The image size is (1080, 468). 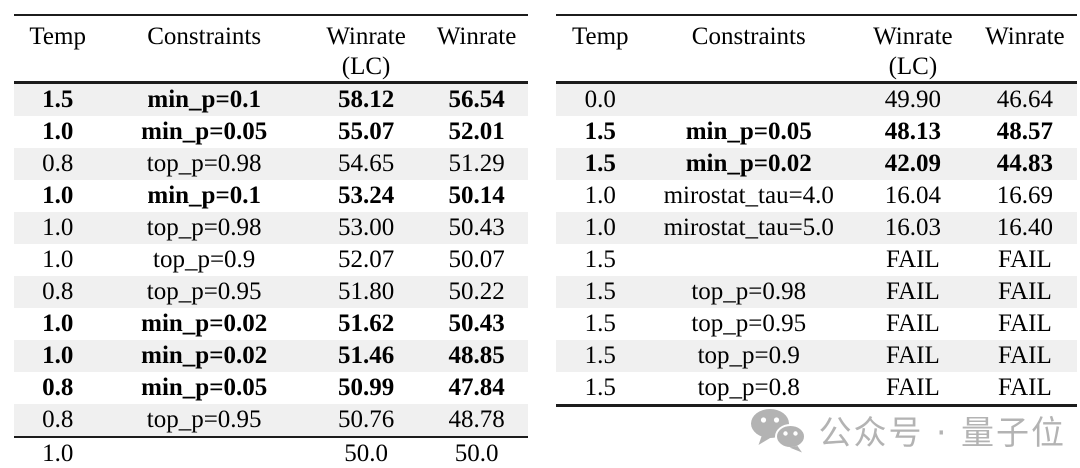 I want to click on table-row: 1.5 min_p=0.02 42.09 44.83, so click(x=816, y=164).